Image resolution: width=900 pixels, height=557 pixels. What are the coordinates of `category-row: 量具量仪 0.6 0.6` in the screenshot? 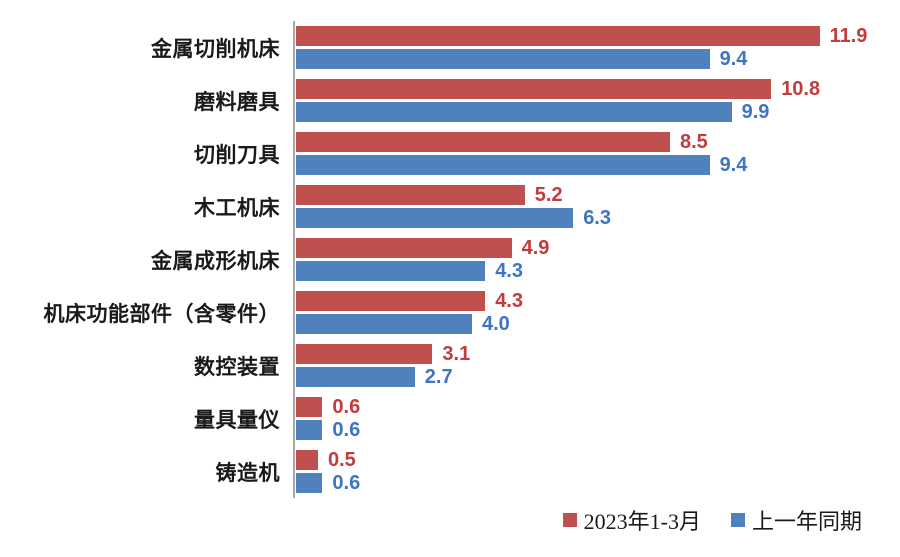 It's located at (450, 418).